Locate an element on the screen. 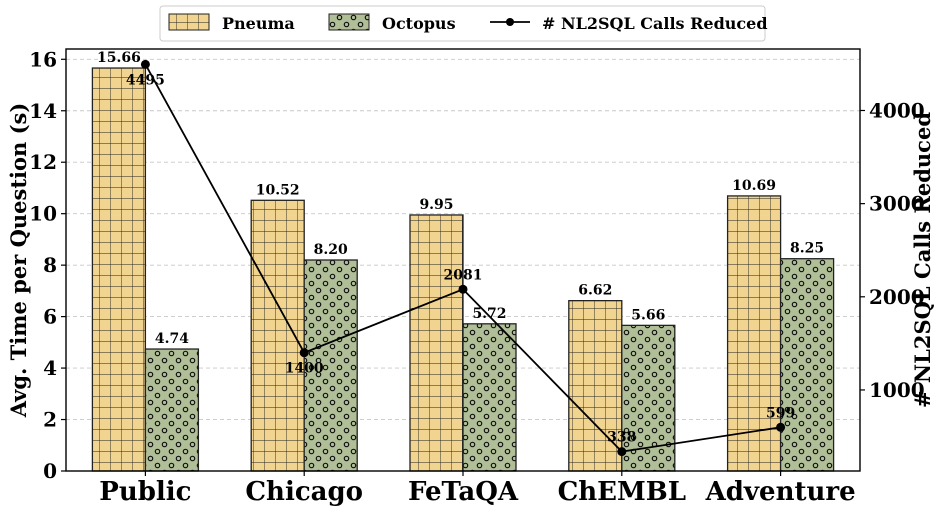  bar-octopus-adventure is located at coordinates (807, 365).